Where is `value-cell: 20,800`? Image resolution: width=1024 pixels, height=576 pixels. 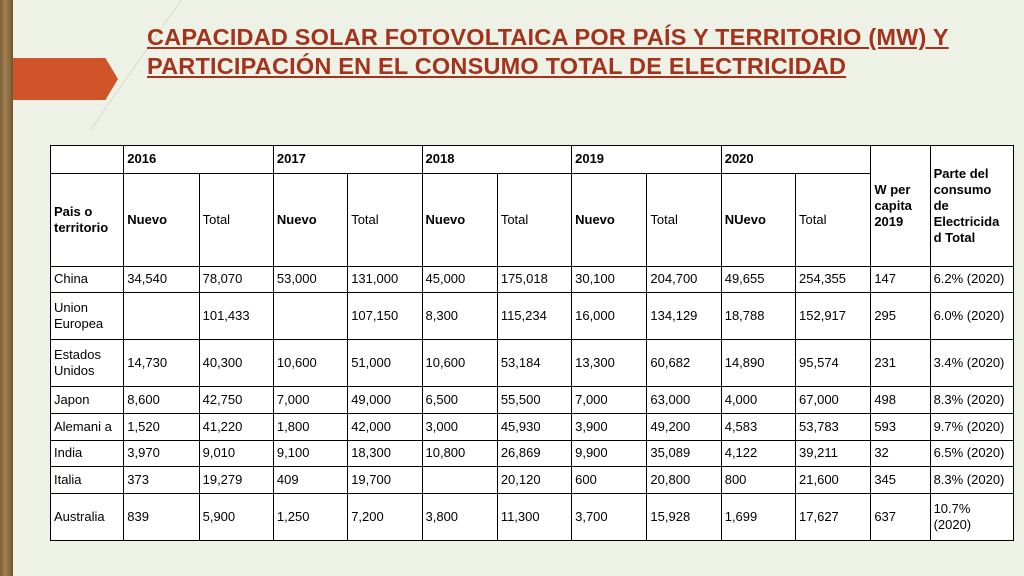
value-cell: 20,800 is located at coordinates (684, 480).